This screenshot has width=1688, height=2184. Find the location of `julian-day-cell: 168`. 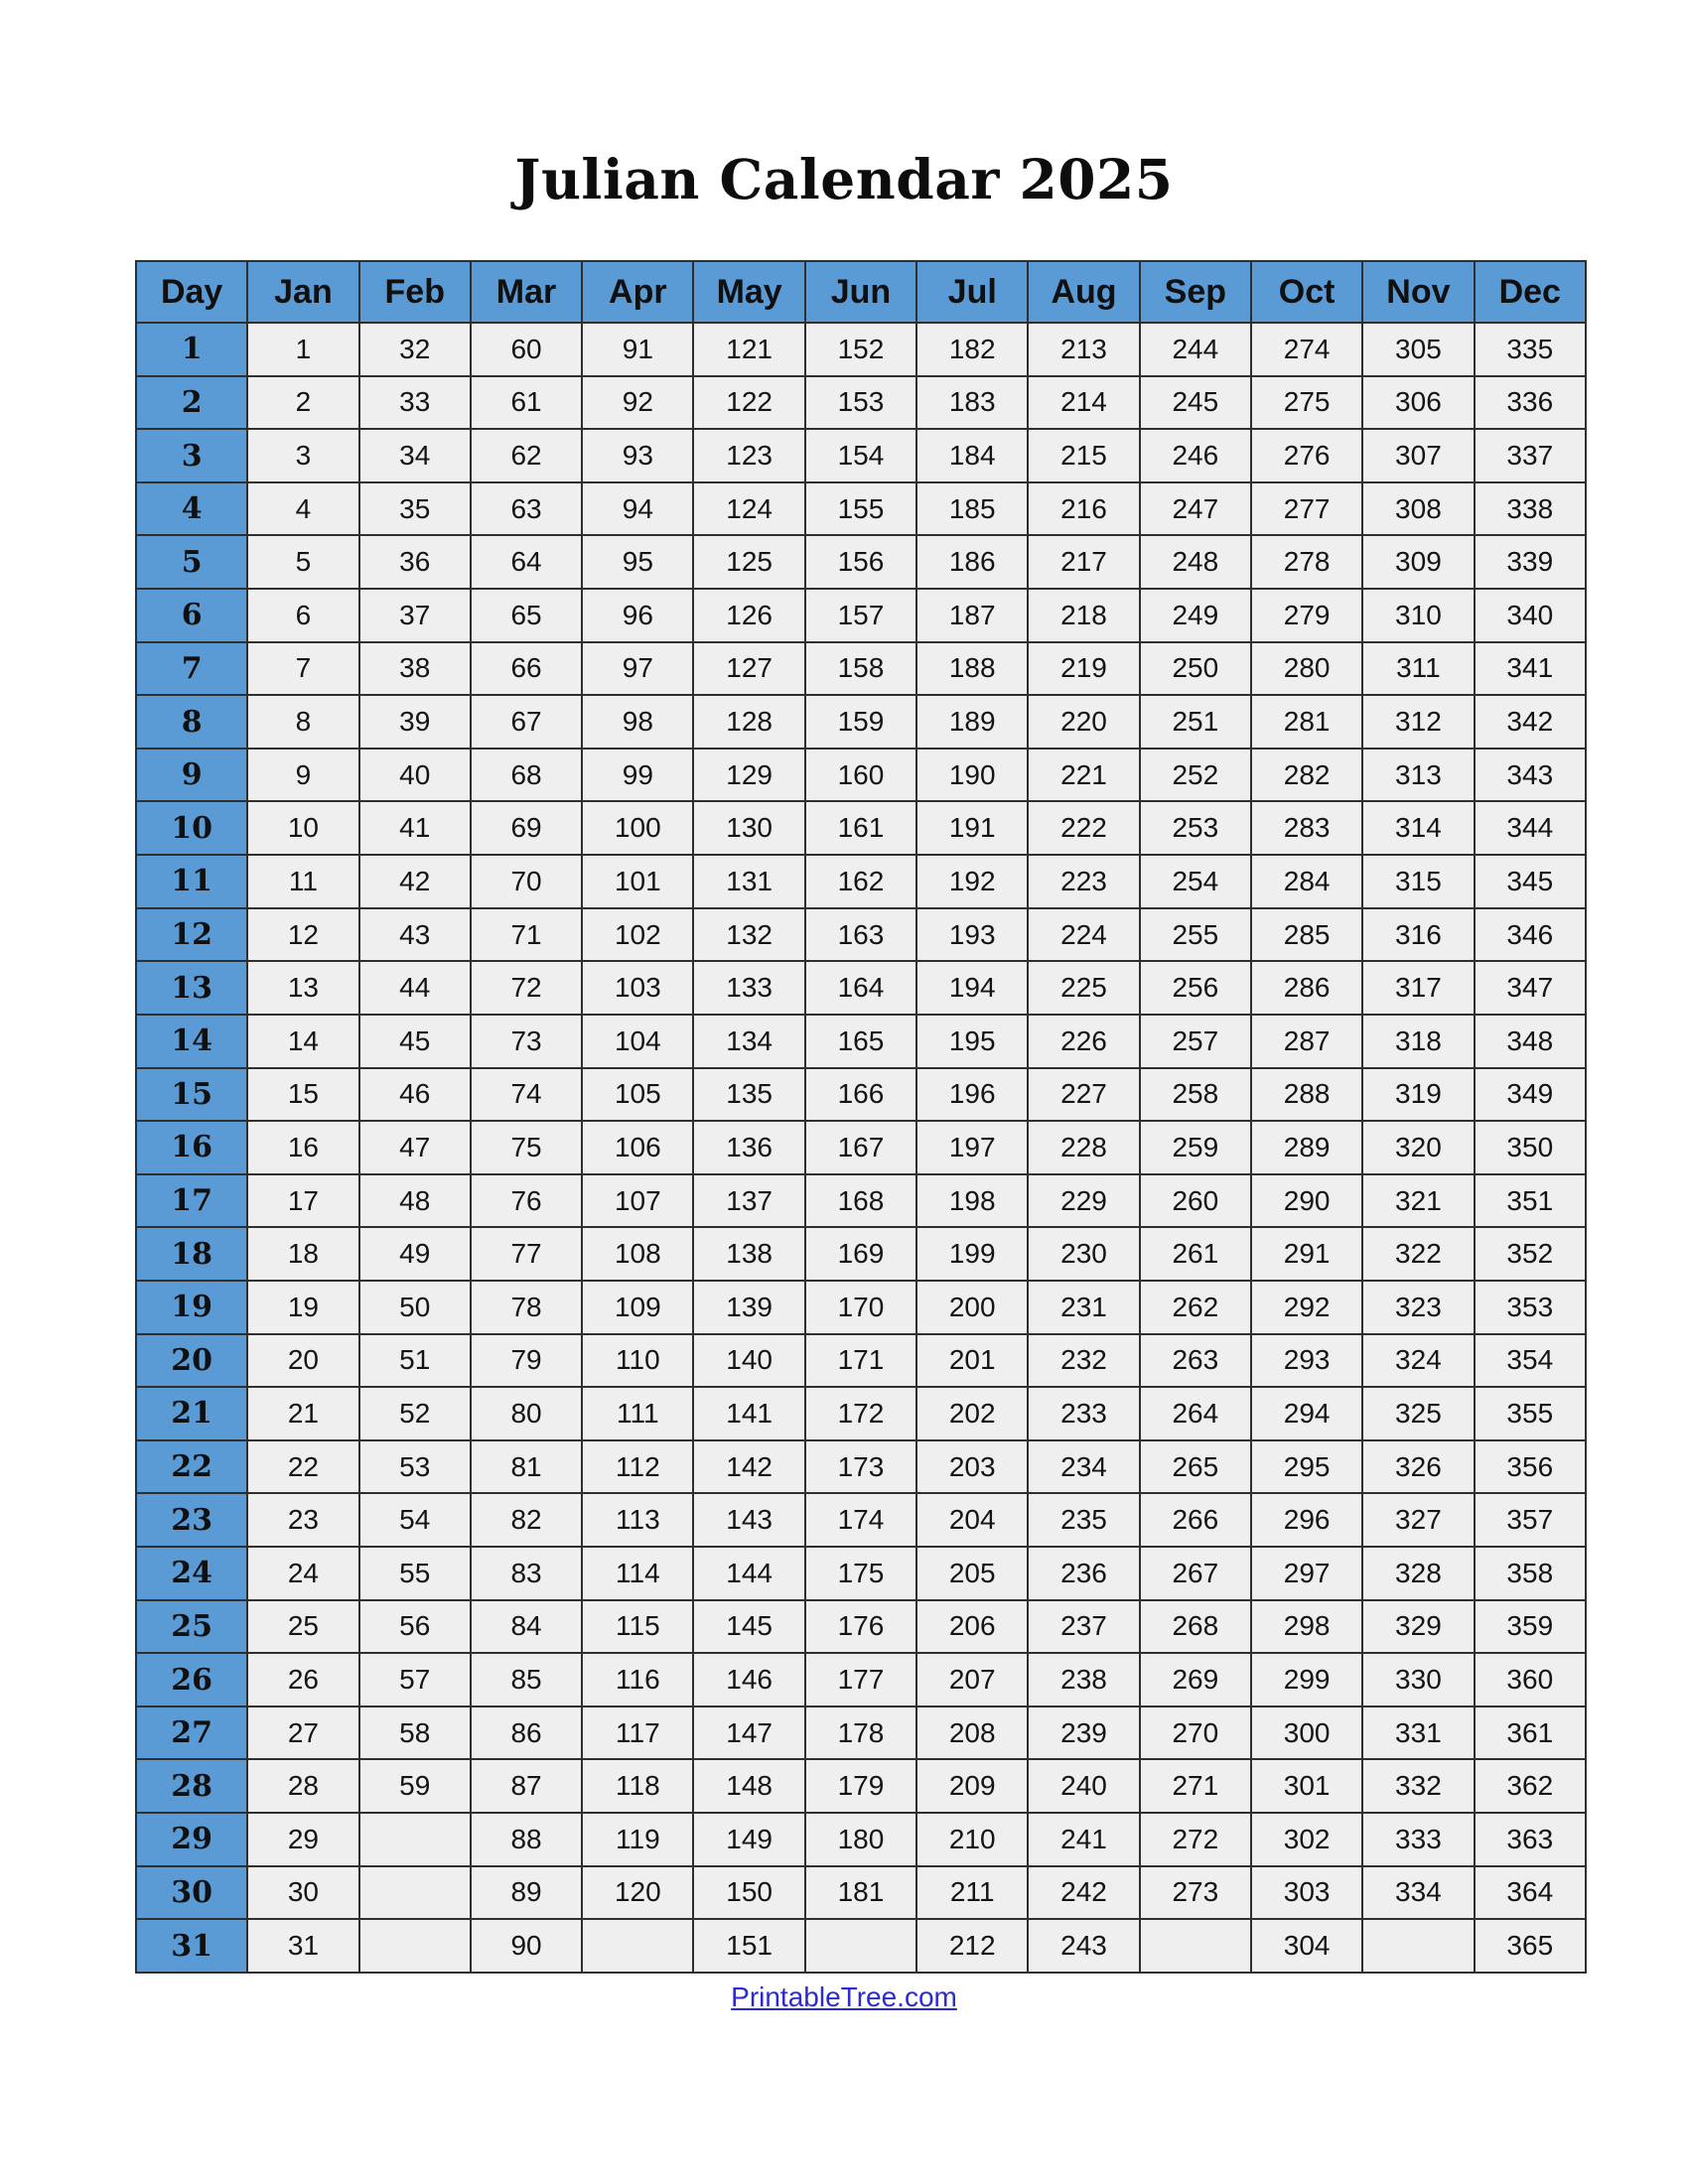

julian-day-cell: 168 is located at coordinates (860, 1200).